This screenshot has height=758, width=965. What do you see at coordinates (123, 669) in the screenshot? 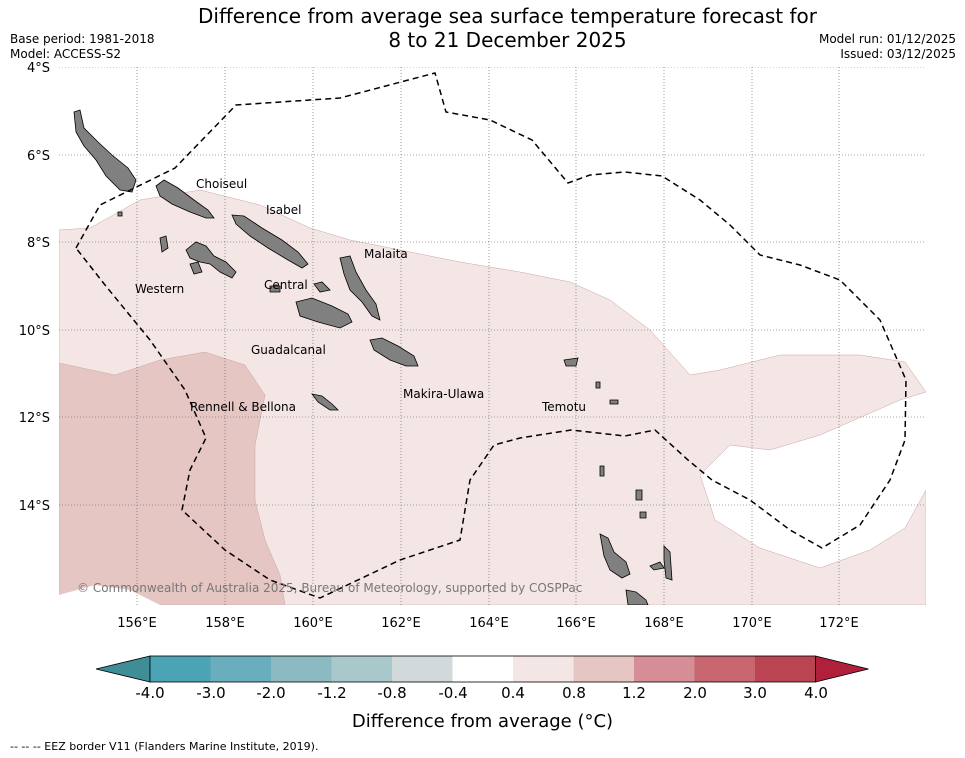
I see `colorbar-min-arrow` at bounding box center [123, 669].